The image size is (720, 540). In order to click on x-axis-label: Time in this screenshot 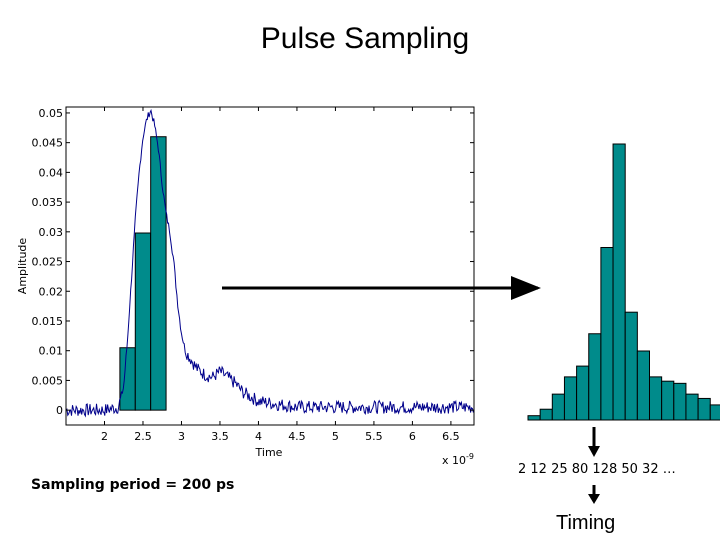, I will do `click(269, 452)`.